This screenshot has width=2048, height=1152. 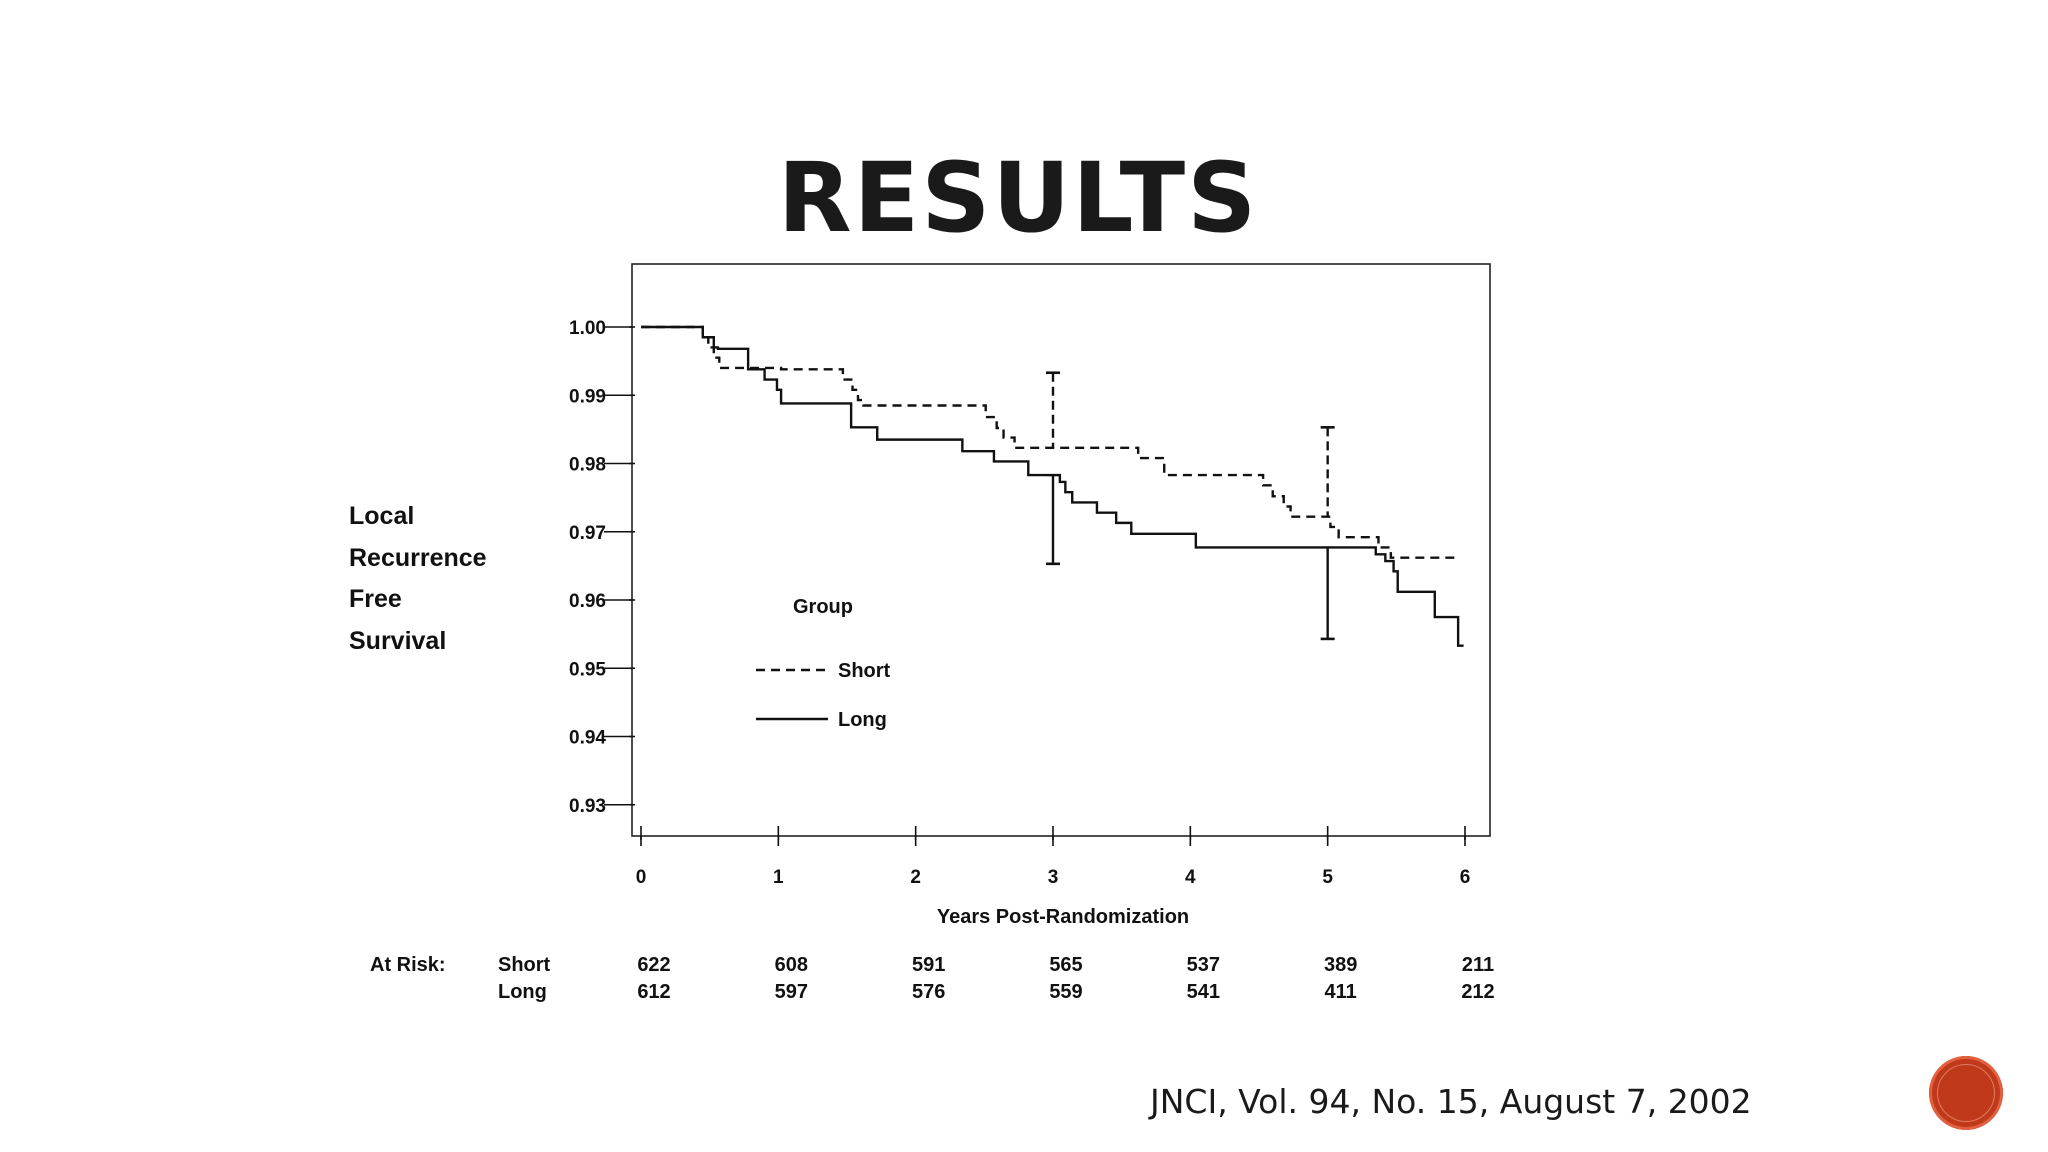 What do you see at coordinates (778, 877) in the screenshot?
I see `x-tick-label: 1` at bounding box center [778, 877].